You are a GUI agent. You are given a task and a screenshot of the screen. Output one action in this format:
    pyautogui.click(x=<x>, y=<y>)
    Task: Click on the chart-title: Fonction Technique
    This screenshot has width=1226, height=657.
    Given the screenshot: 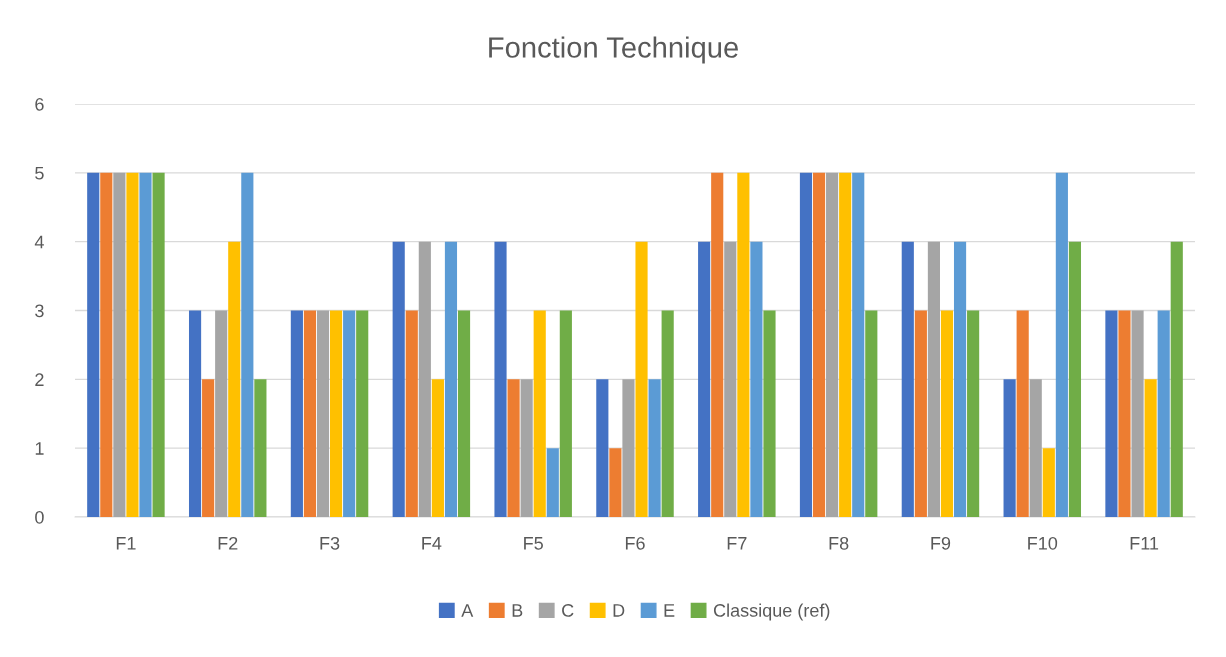 What is the action you would take?
    pyautogui.click(x=613, y=50)
    